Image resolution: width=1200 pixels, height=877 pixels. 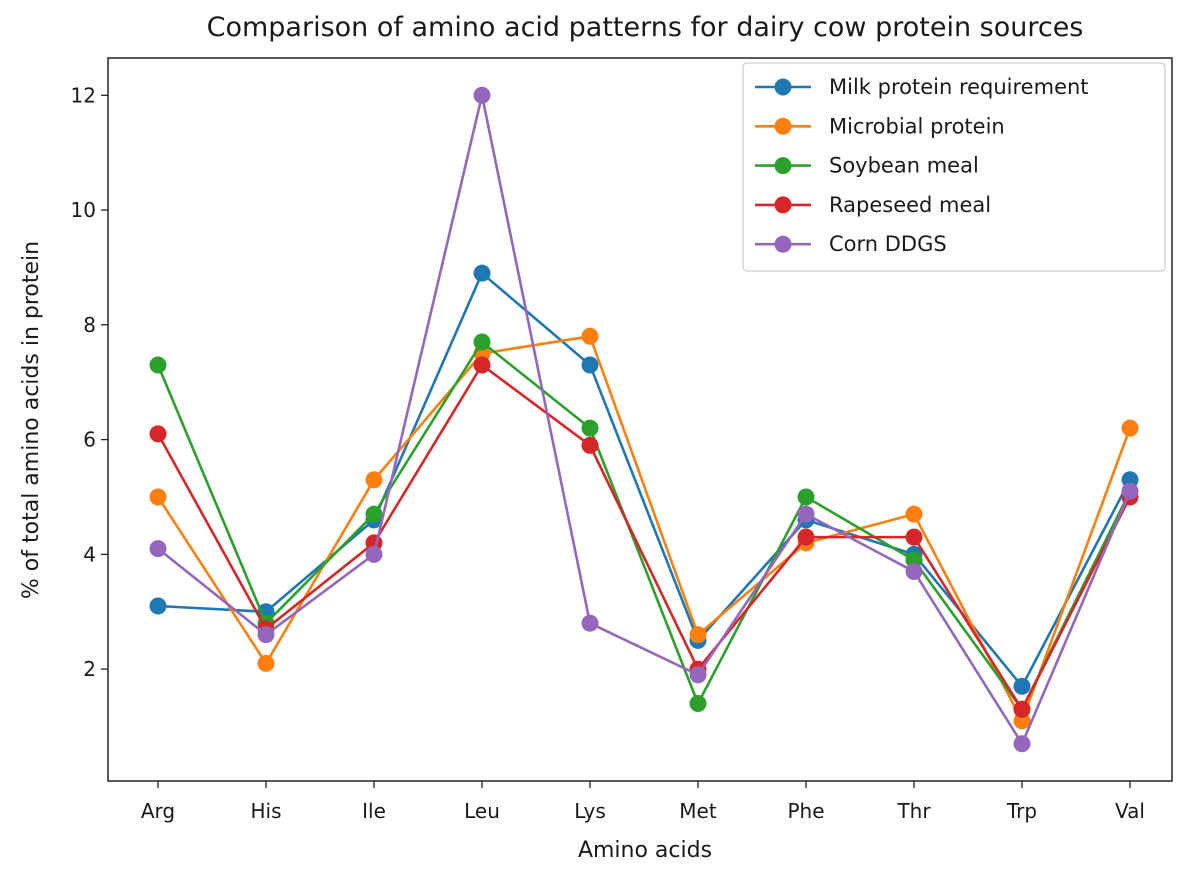 What do you see at coordinates (374, 811) in the screenshot?
I see `x-tick-label: Ile` at bounding box center [374, 811].